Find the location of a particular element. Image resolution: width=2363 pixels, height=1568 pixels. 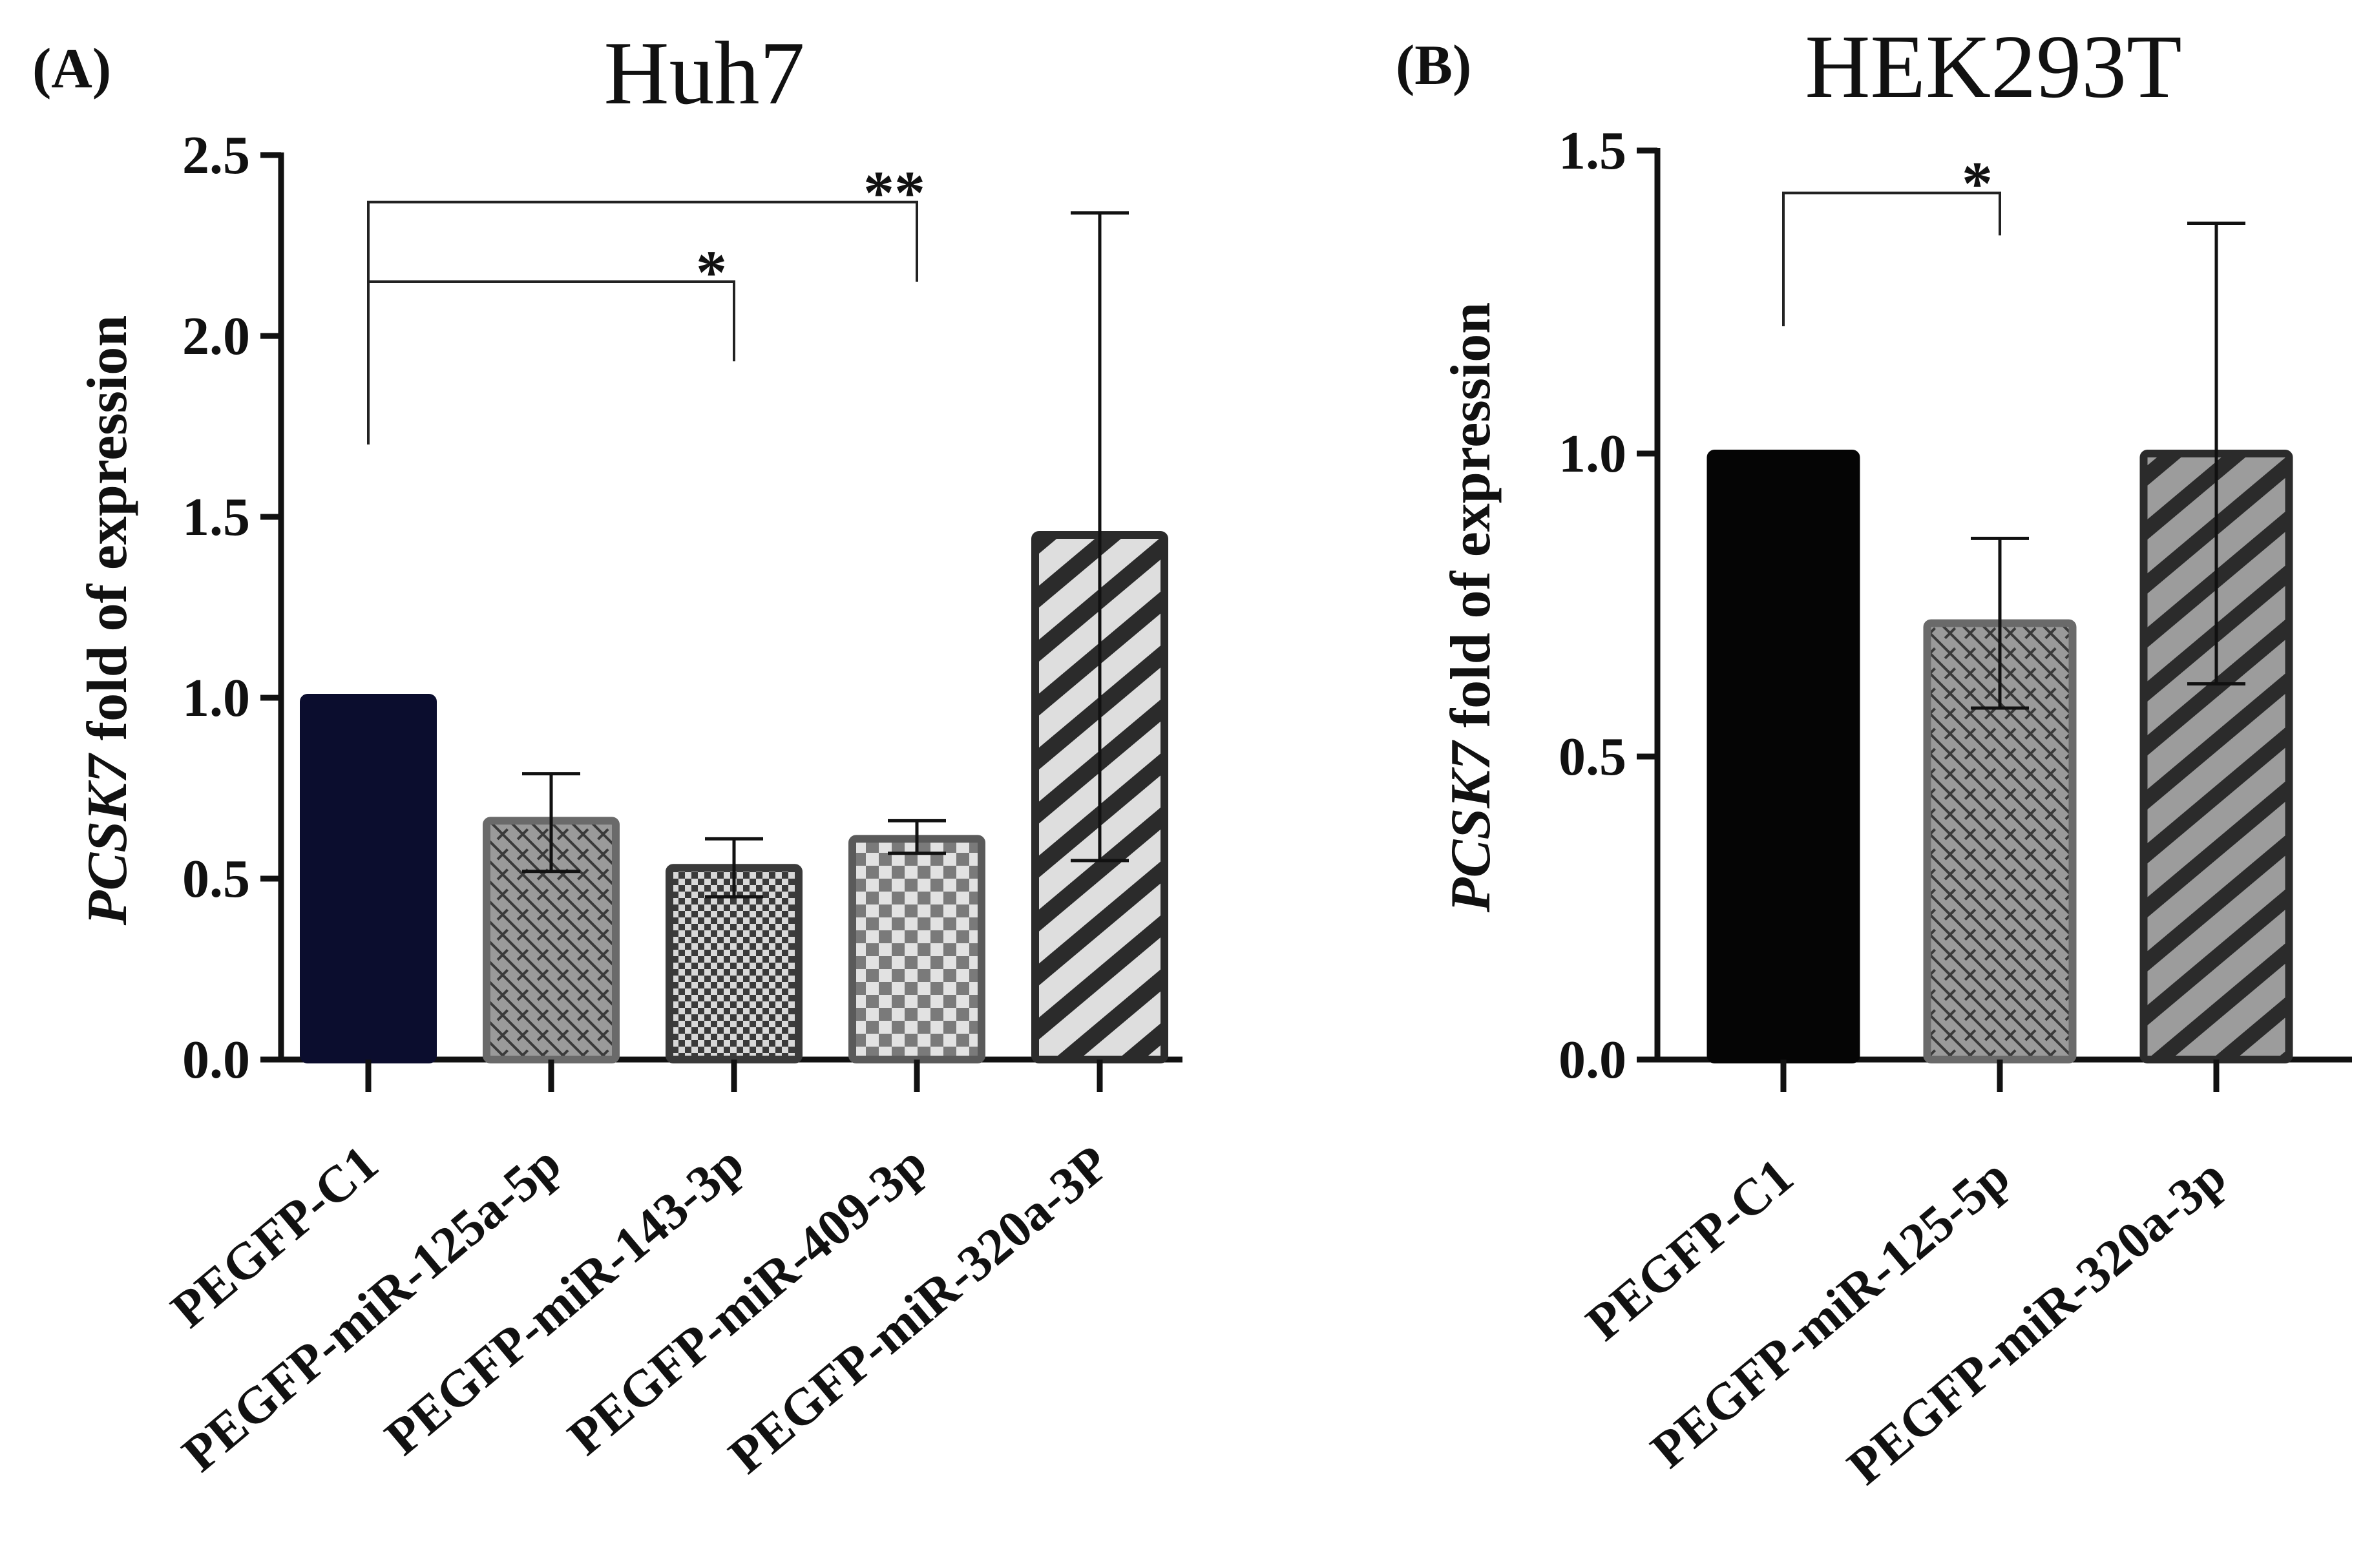

panel-label-b: (B) is located at coordinates (1433, 65).